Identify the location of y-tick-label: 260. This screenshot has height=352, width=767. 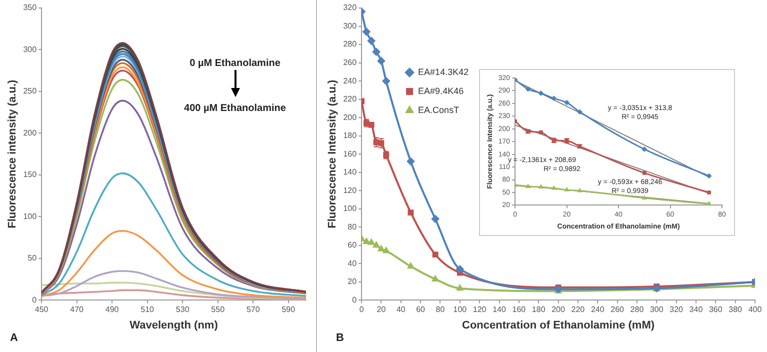
(350, 62).